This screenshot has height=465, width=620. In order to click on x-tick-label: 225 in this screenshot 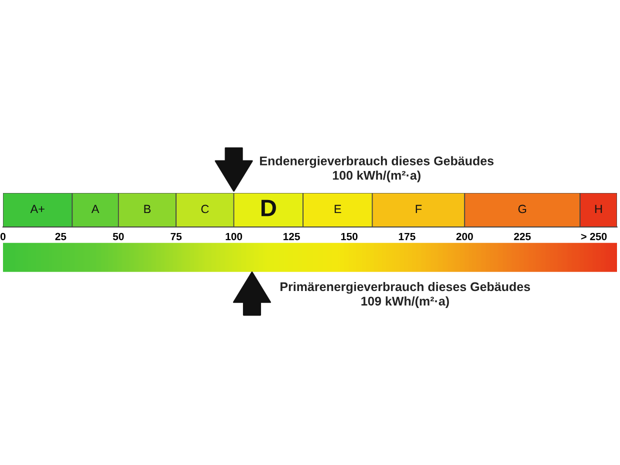, I will do `click(522, 236)`.